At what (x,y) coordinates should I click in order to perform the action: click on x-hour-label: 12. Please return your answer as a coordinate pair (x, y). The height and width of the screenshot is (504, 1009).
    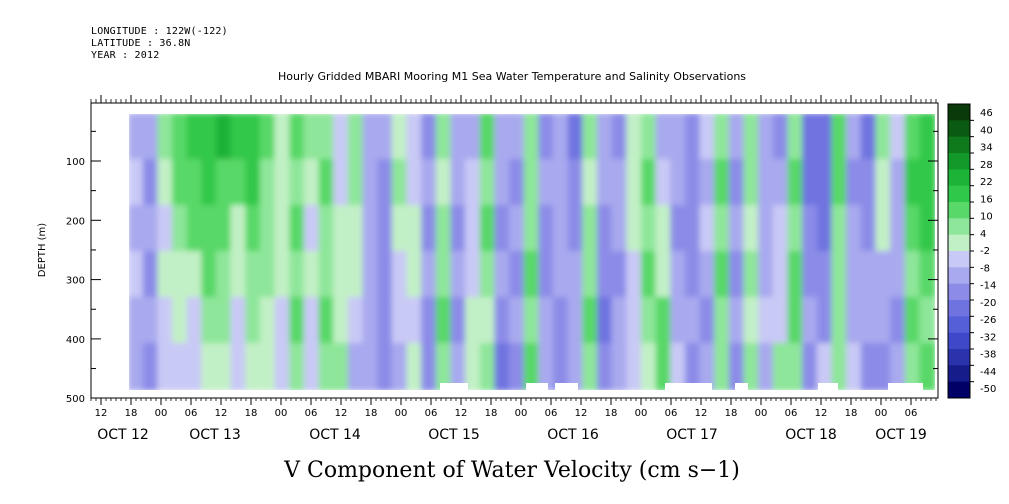
    Looking at the image, I should click on (221, 413).